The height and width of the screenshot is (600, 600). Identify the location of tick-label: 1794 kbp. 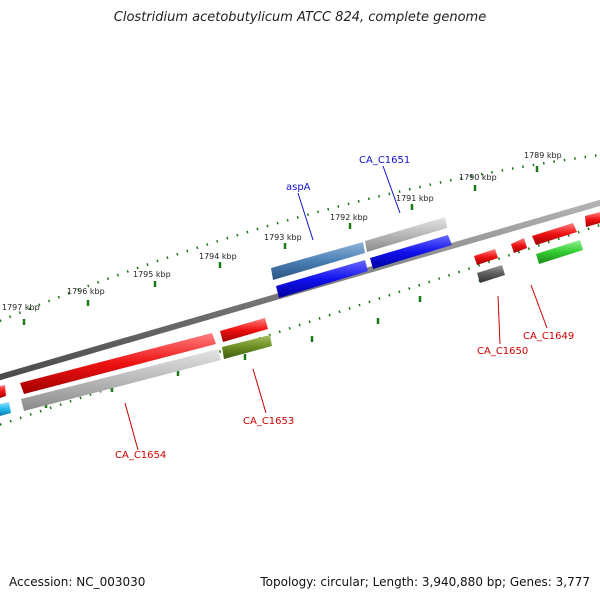
(218, 256).